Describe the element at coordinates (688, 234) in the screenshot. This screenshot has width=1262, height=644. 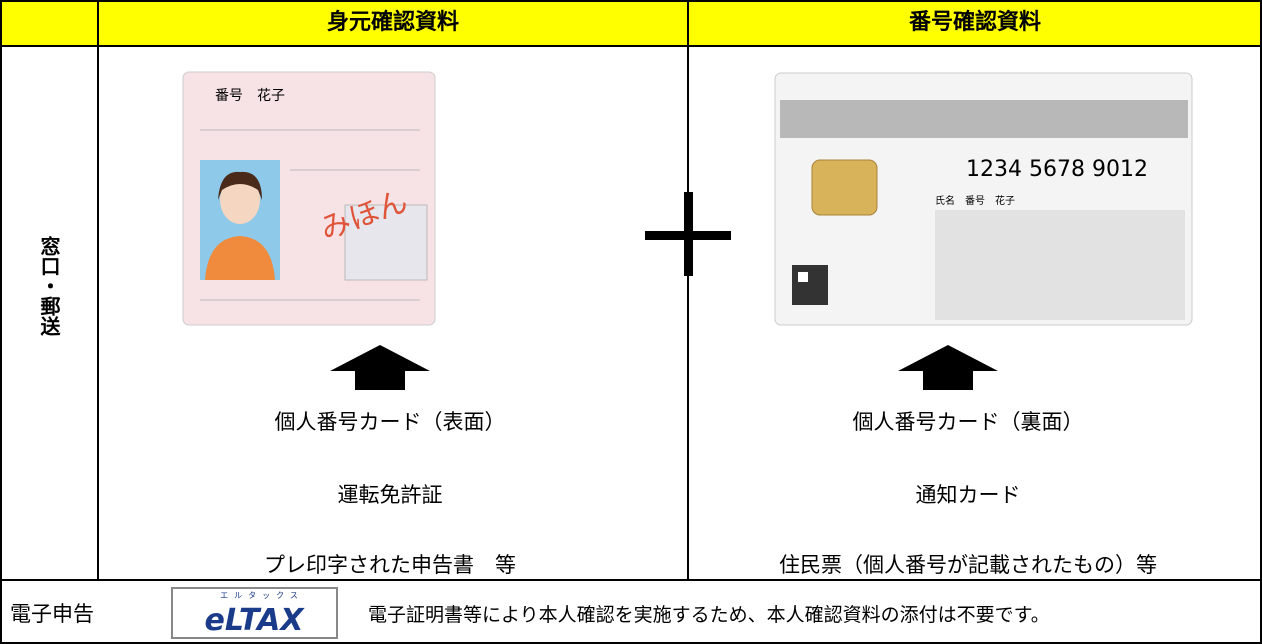
I see `plus-sign` at that location.